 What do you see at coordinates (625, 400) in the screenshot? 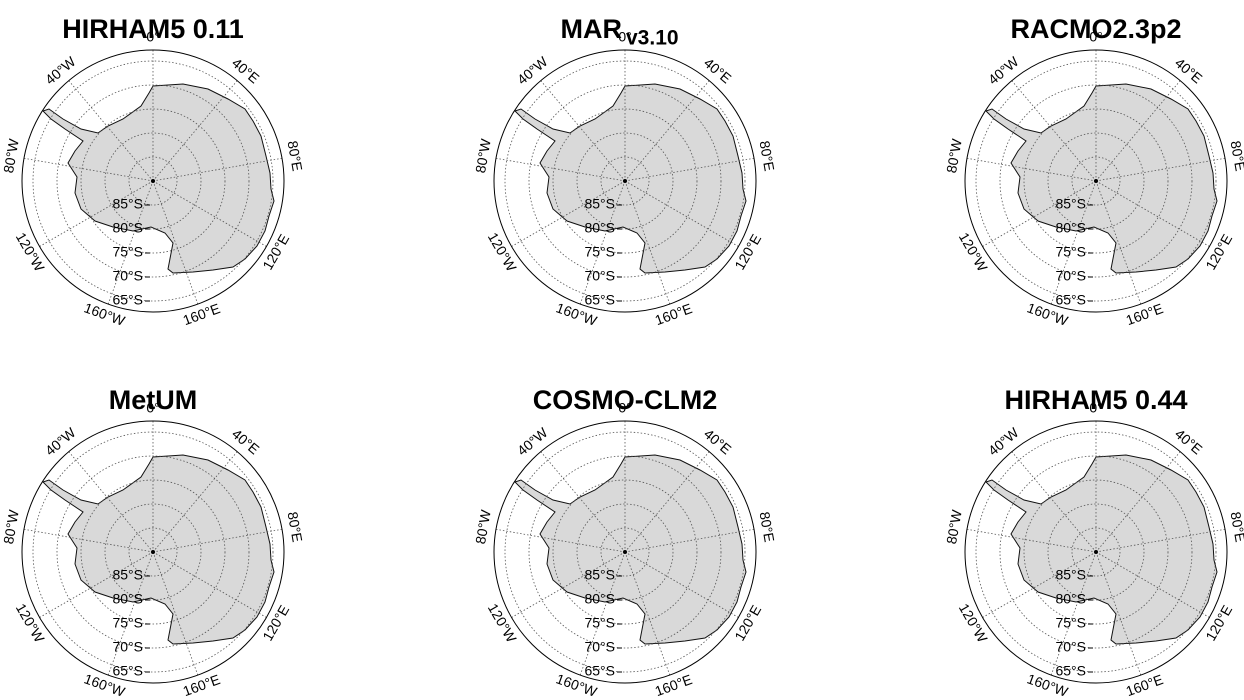
I see `panel-title: COSMO-CLM2` at bounding box center [625, 400].